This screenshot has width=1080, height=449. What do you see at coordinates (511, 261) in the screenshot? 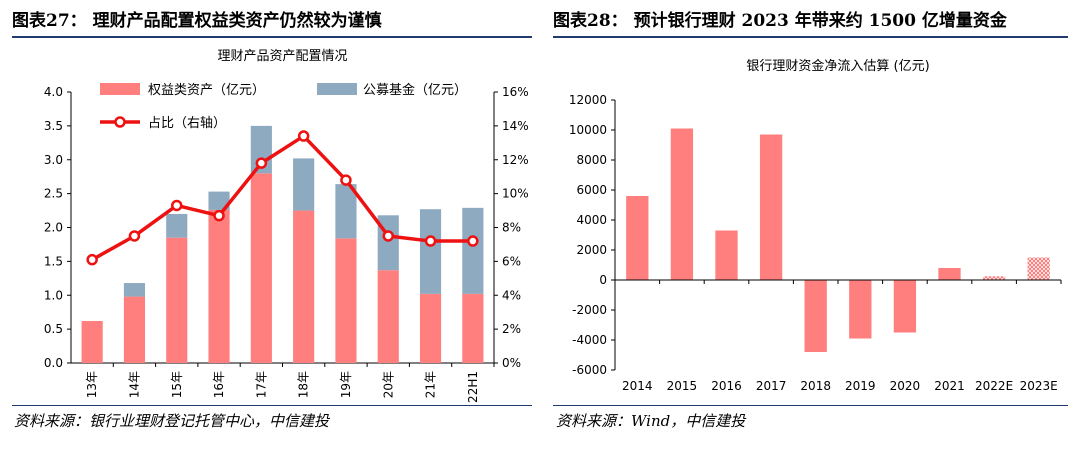
I see `right-y-tick-label: 6%` at bounding box center [511, 261].